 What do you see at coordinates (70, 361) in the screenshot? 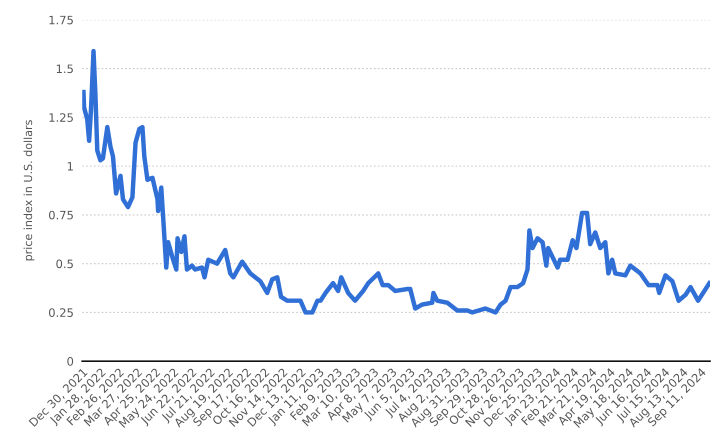
I see `y-tick-label: 0` at bounding box center [70, 361].